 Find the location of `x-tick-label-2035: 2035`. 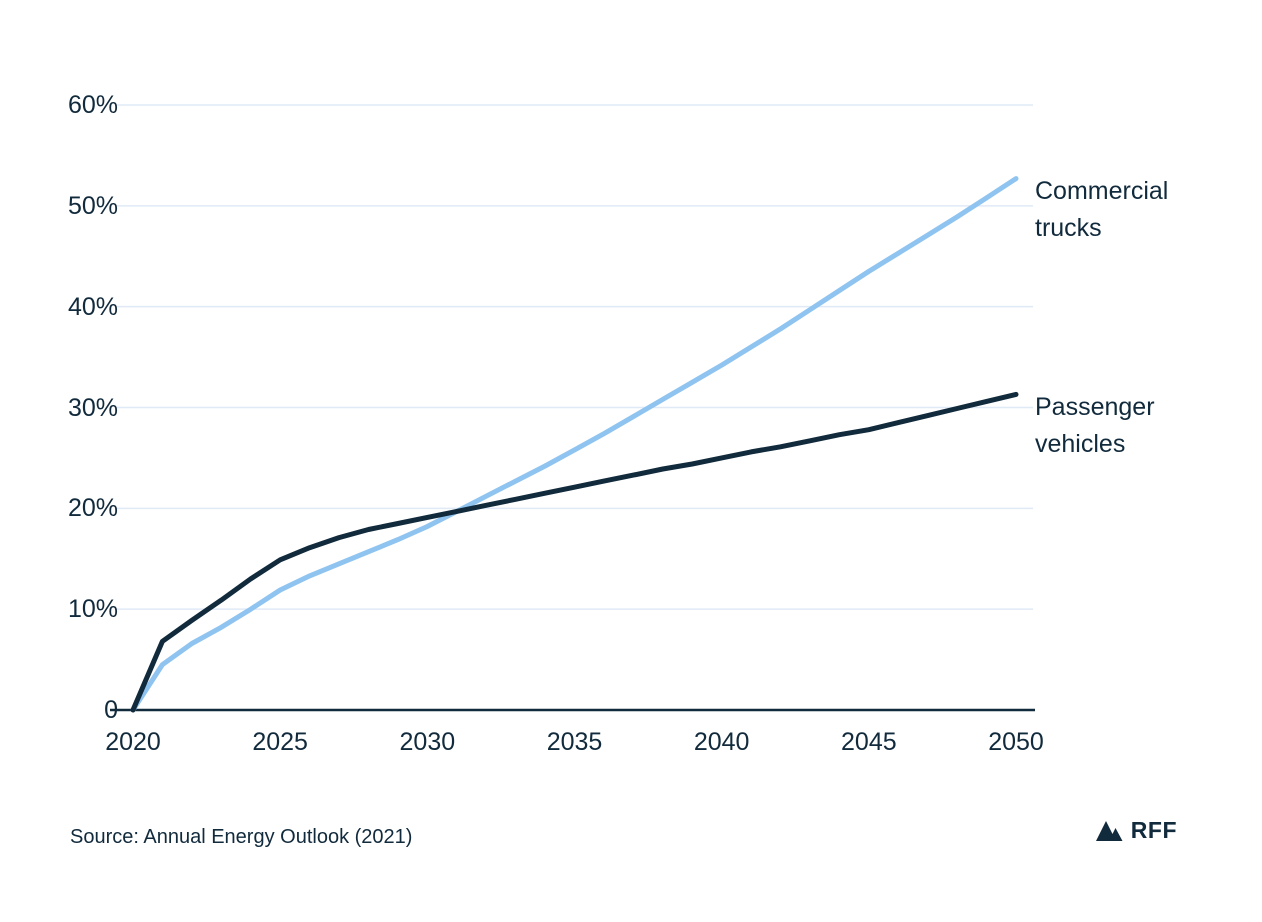

x-tick-label-2035: 2035 is located at coordinates (574, 742).